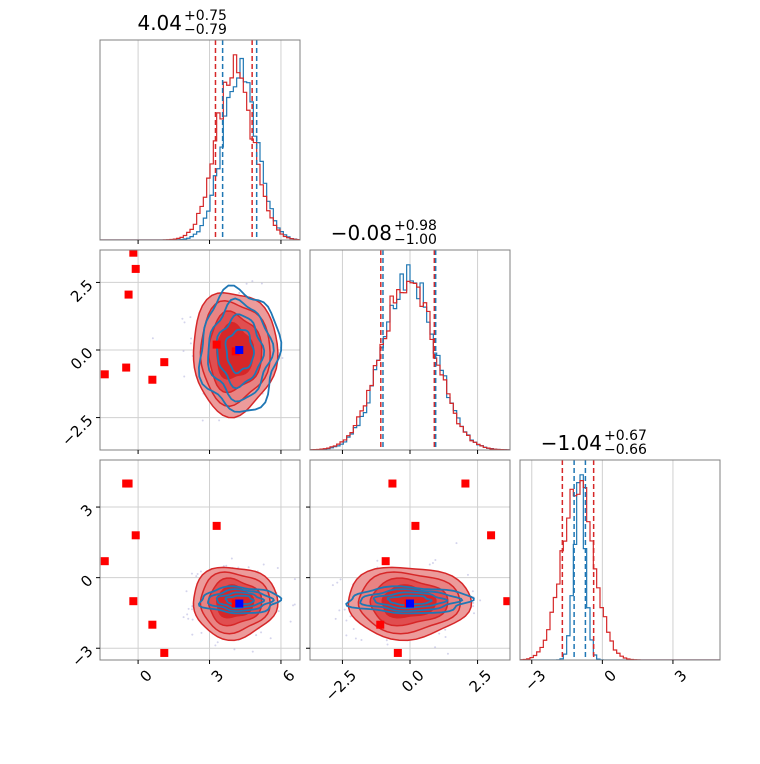 This screenshot has width=760, height=764. Describe the element at coordinates (341, 685) in the screenshot. I see `x-tick-label: −2.5` at that location.